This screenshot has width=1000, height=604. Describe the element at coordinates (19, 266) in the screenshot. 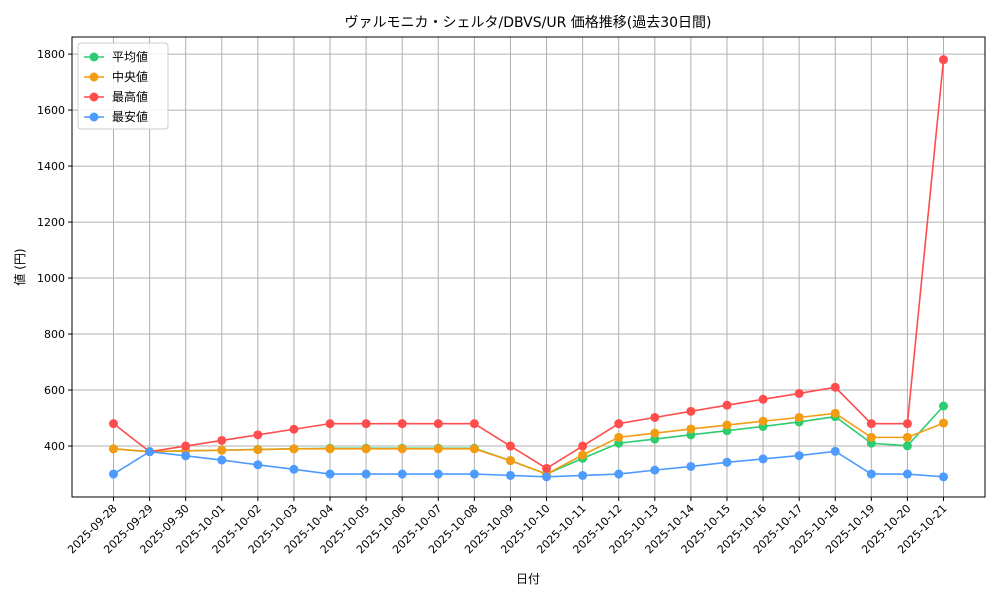

I see `y-axis-label: 値 (円)` at that location.